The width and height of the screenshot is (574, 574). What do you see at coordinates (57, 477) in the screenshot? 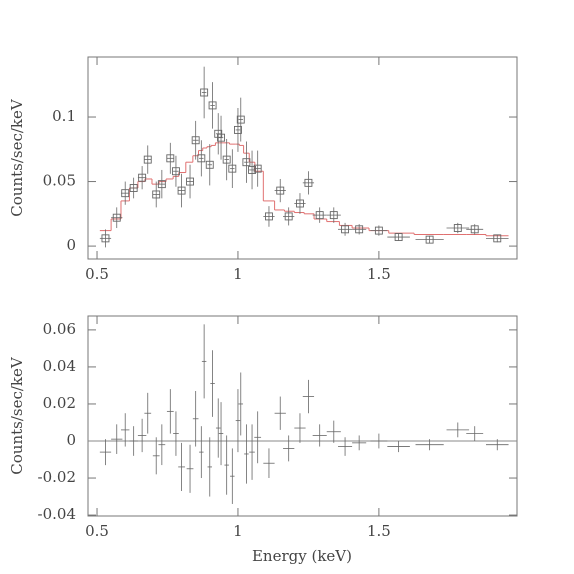
I see `y-tick-label: -0.02` at bounding box center [57, 477].